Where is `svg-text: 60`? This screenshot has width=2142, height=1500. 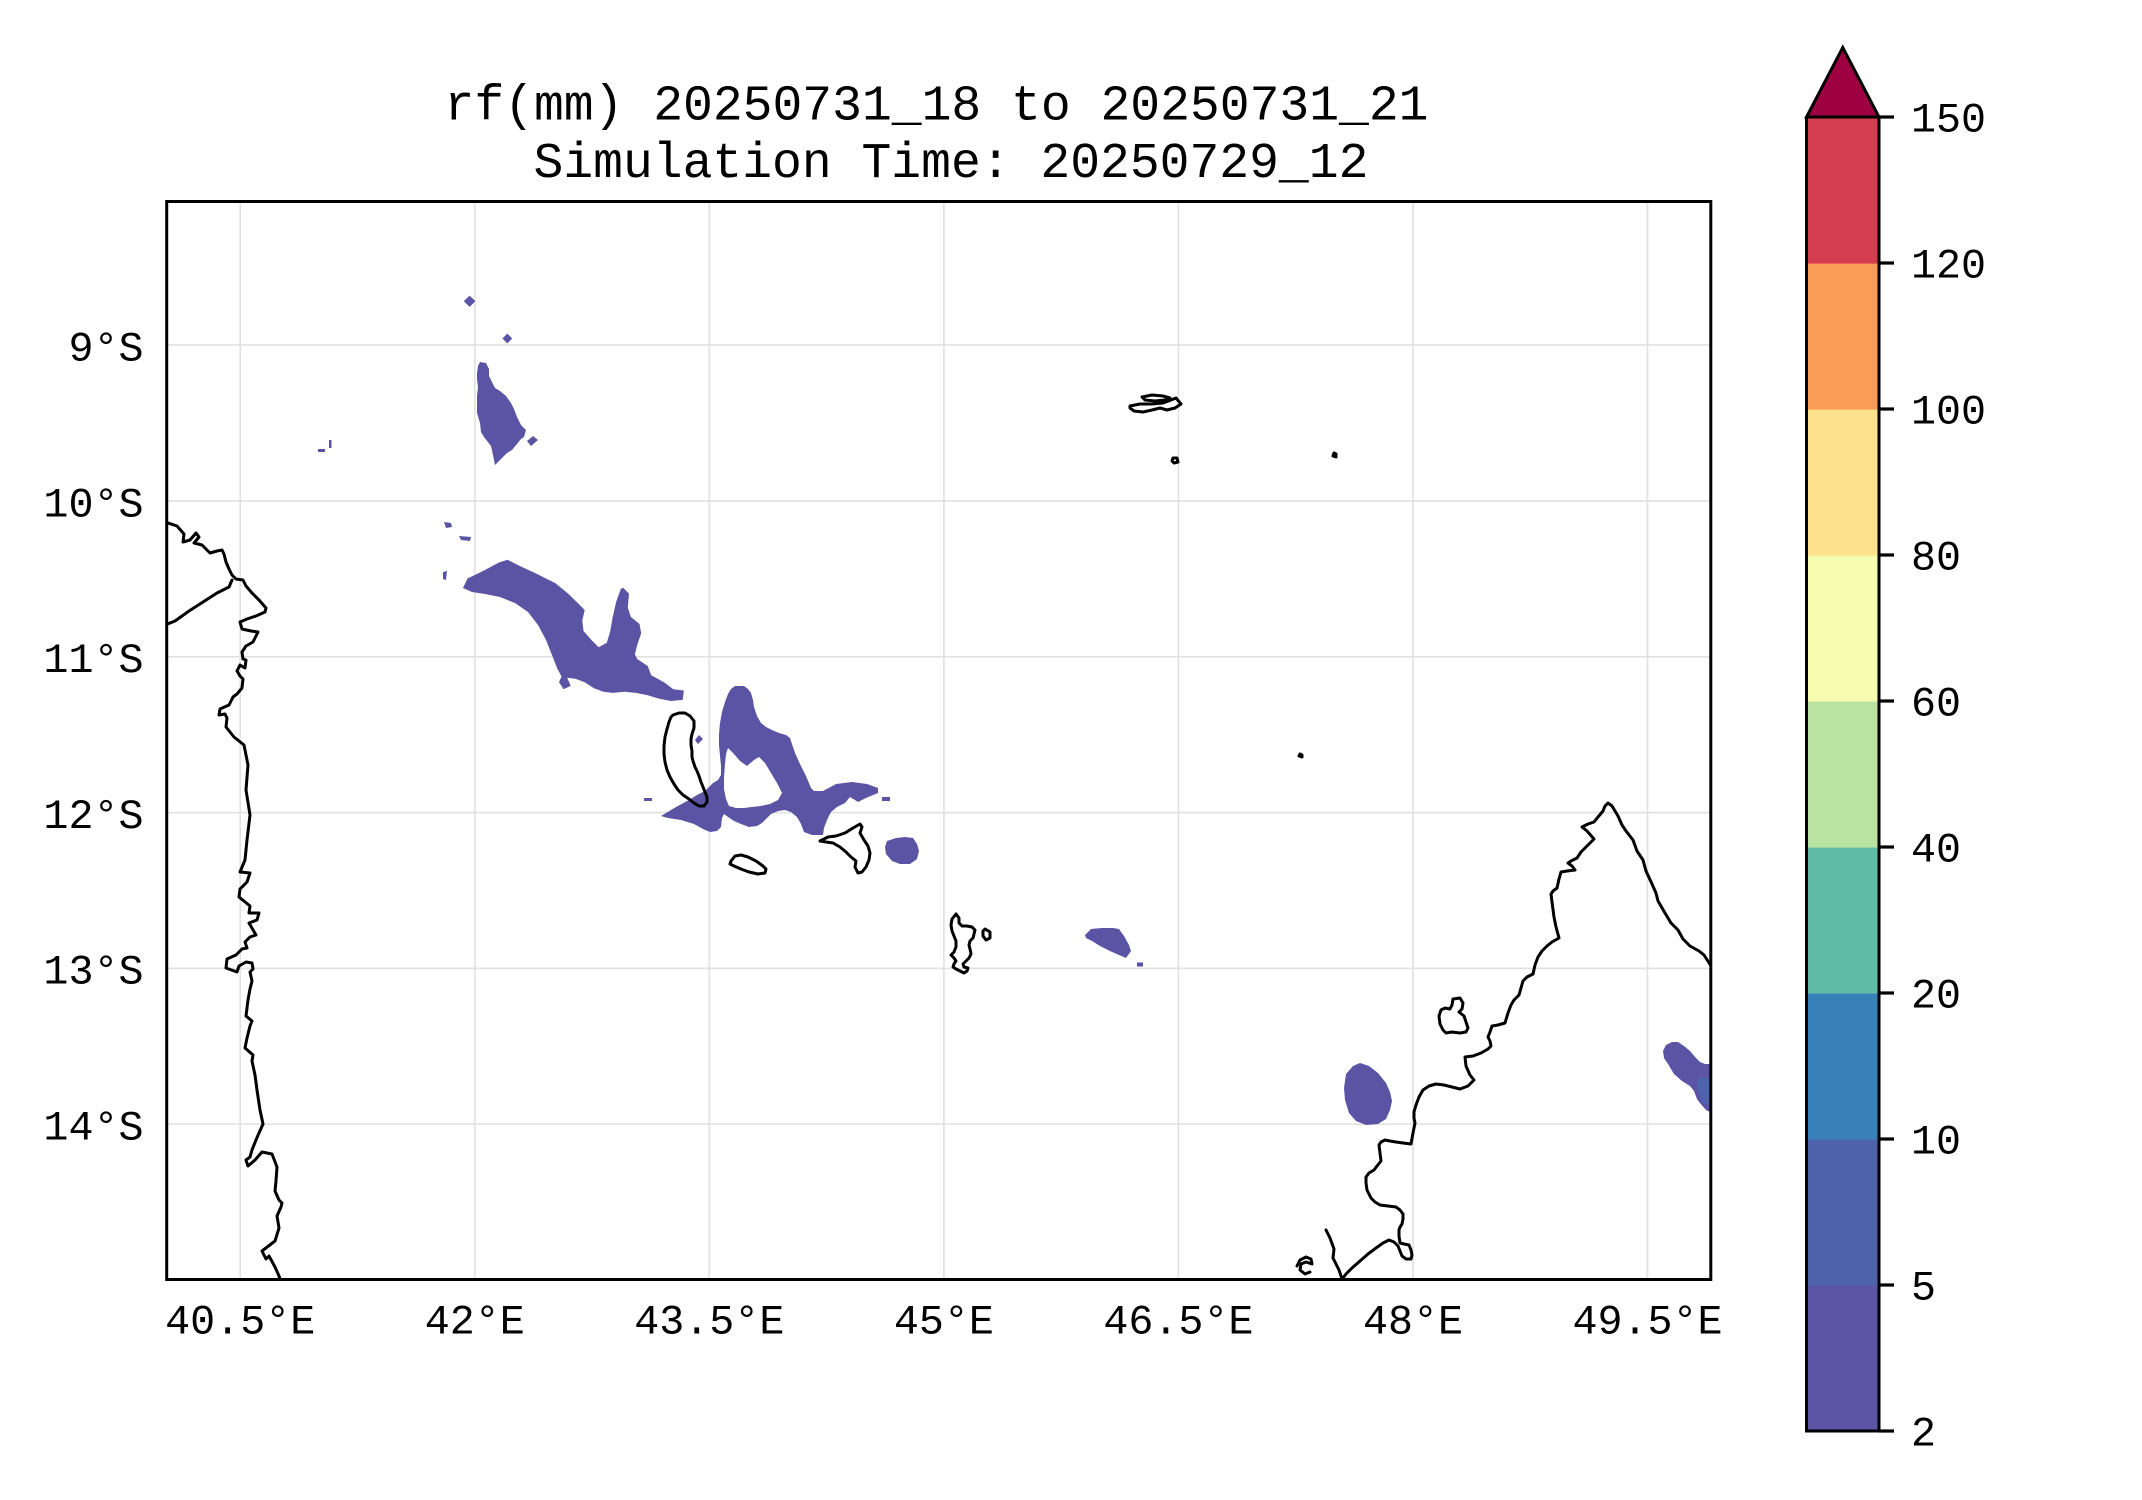 svg-text: 60 is located at coordinates (1936, 704).